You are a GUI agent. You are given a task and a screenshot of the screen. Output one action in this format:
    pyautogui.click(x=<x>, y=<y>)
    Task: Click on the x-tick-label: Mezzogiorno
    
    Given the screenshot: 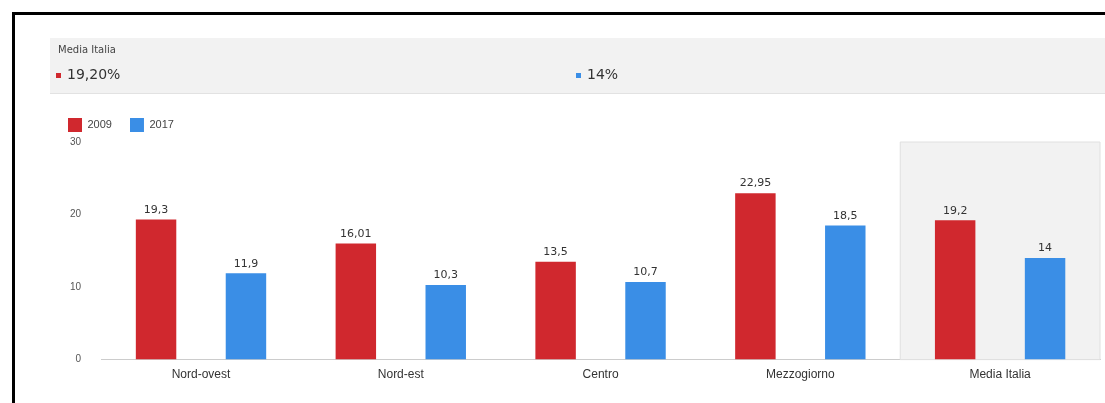 What is the action you would take?
    pyautogui.click(x=800, y=374)
    